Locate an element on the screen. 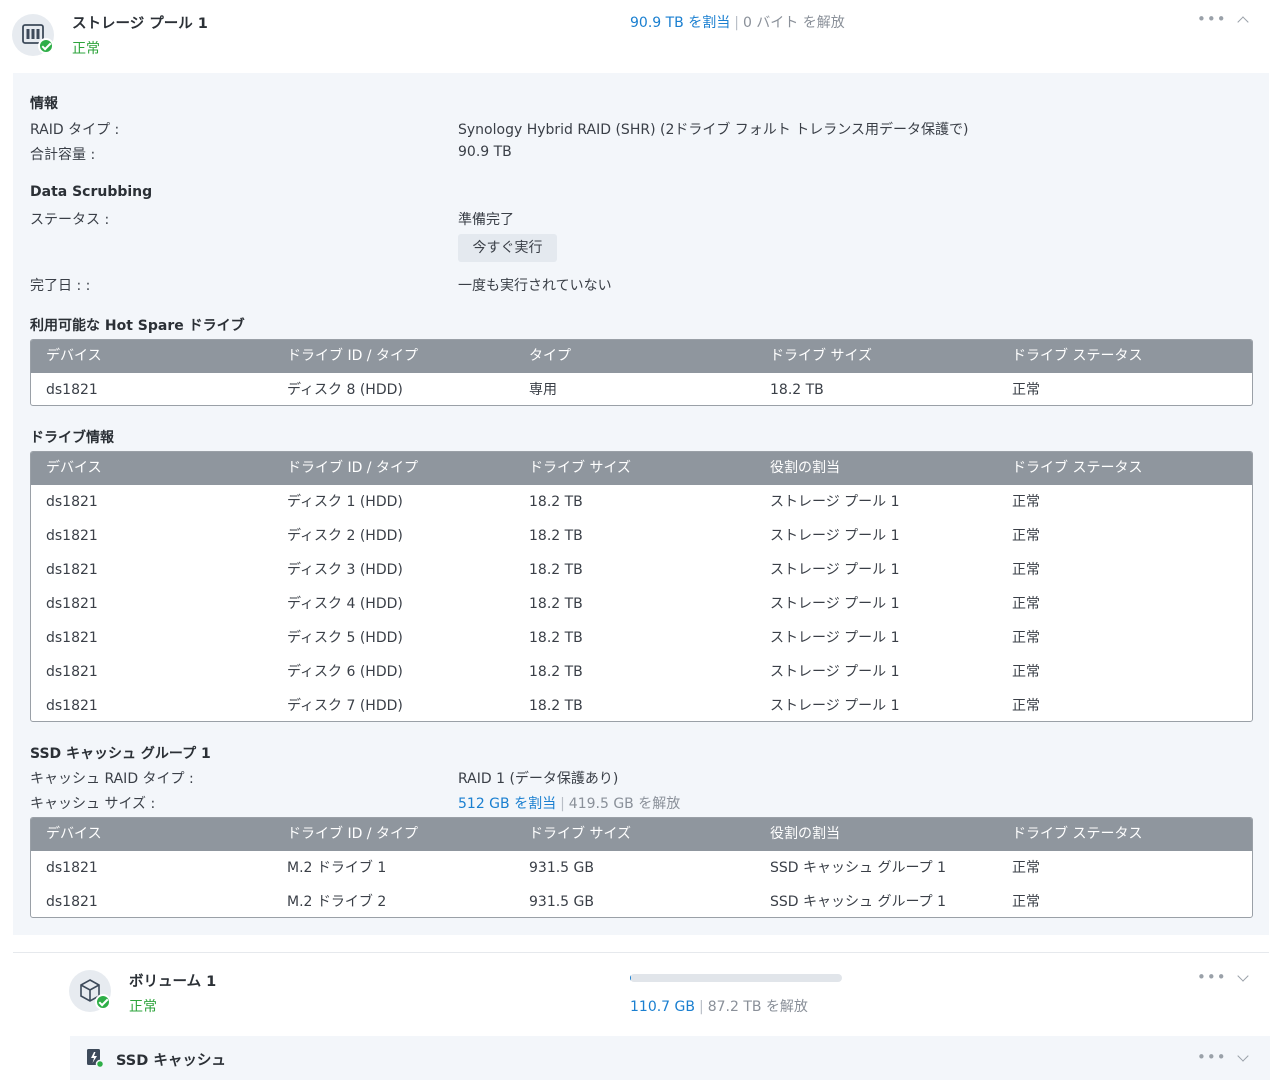 This screenshot has width=1280, height=1092. scrubbing-status-label: ステータス : is located at coordinates (70, 220).